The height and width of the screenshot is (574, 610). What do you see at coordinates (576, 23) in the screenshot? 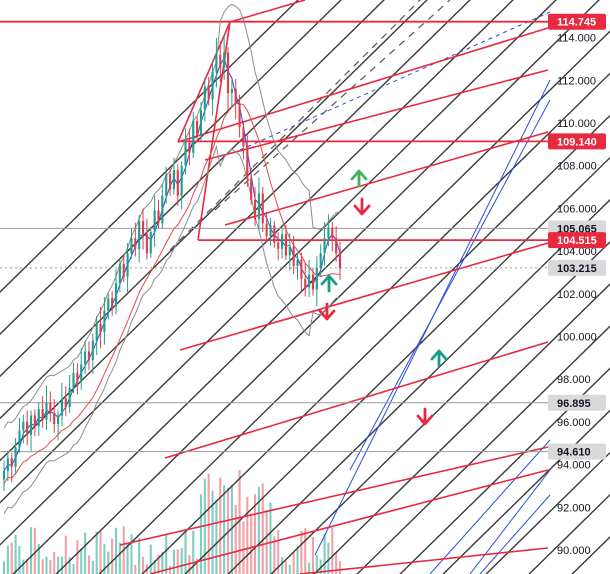
I see `price-badge-label: 114.745` at bounding box center [576, 23].